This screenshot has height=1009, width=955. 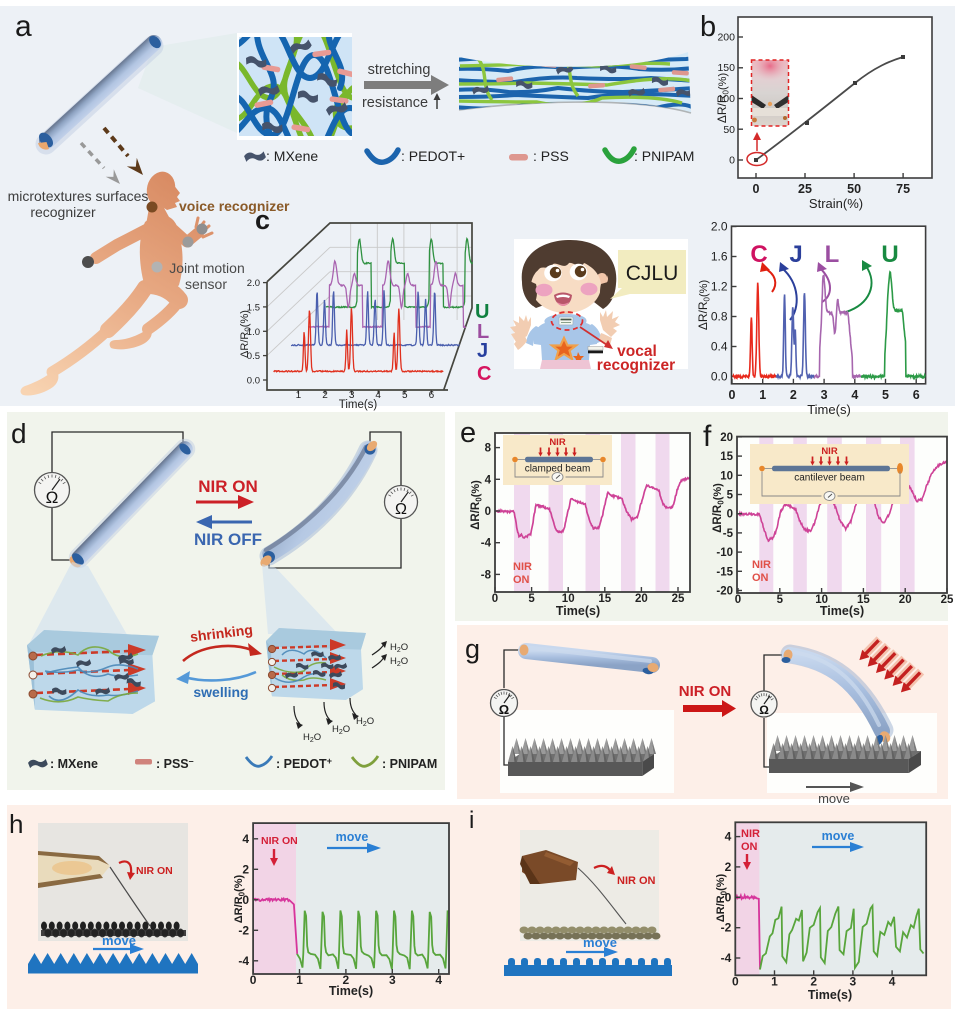 I want to click on svg-text: 15, so click(x=604, y=599).